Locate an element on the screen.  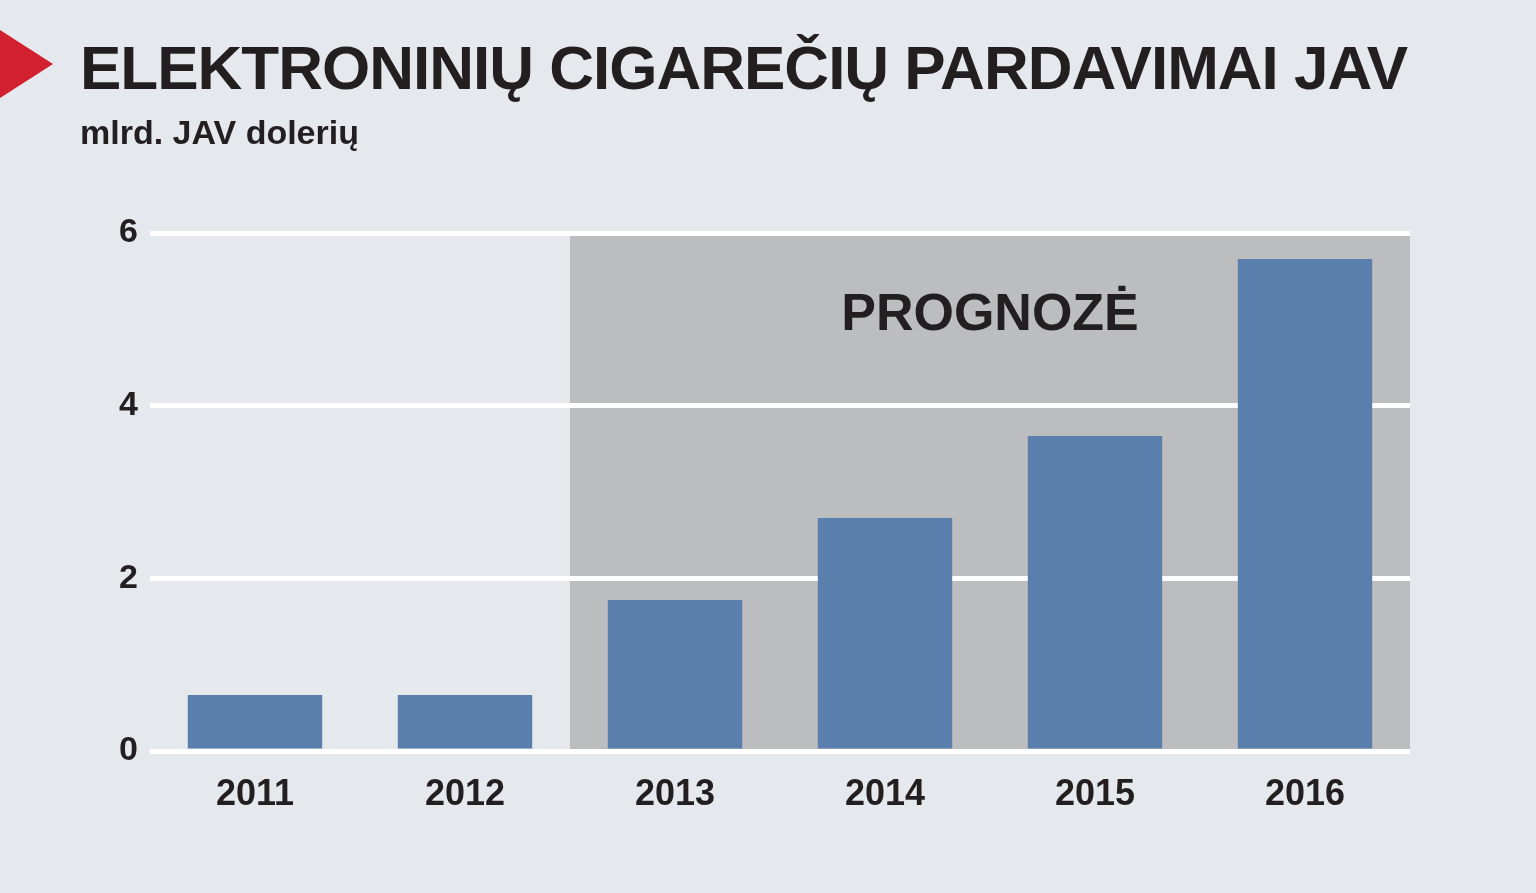
y-tick-label: 4 is located at coordinates (129, 403).